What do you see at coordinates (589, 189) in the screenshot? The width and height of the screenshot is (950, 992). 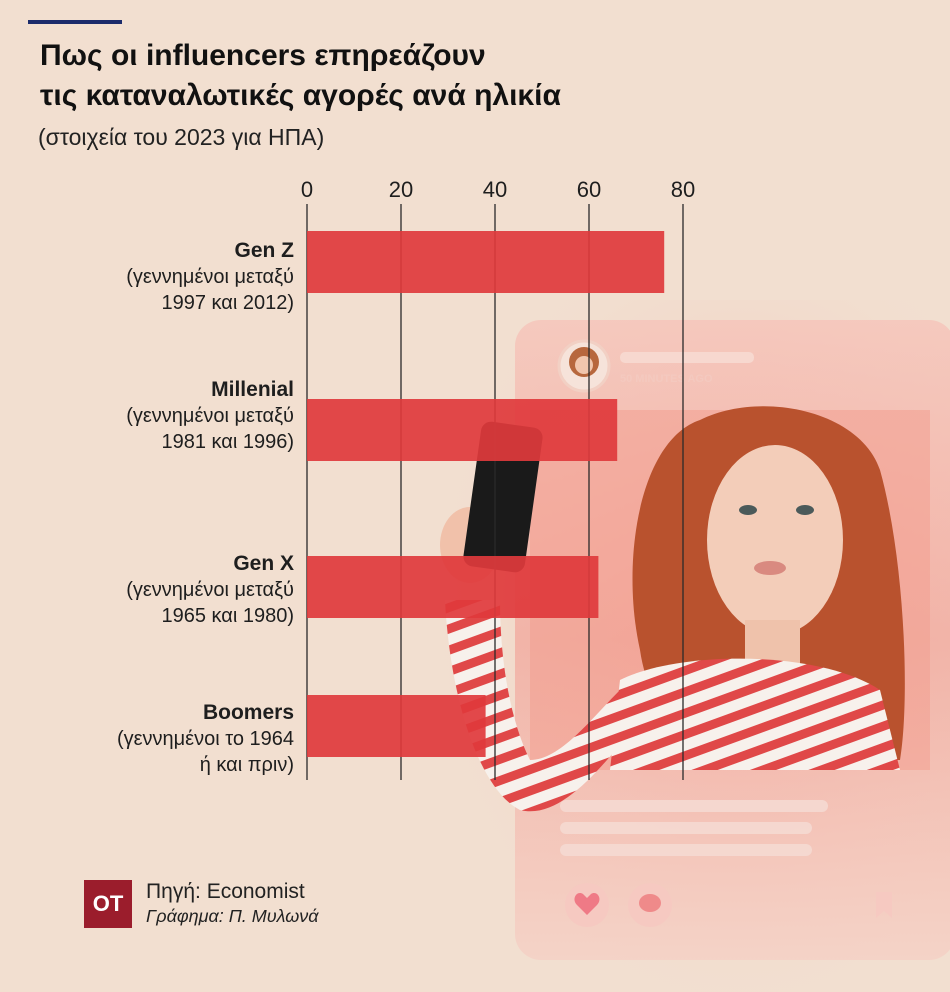 I see `tick-label-60: 60` at bounding box center [589, 189].